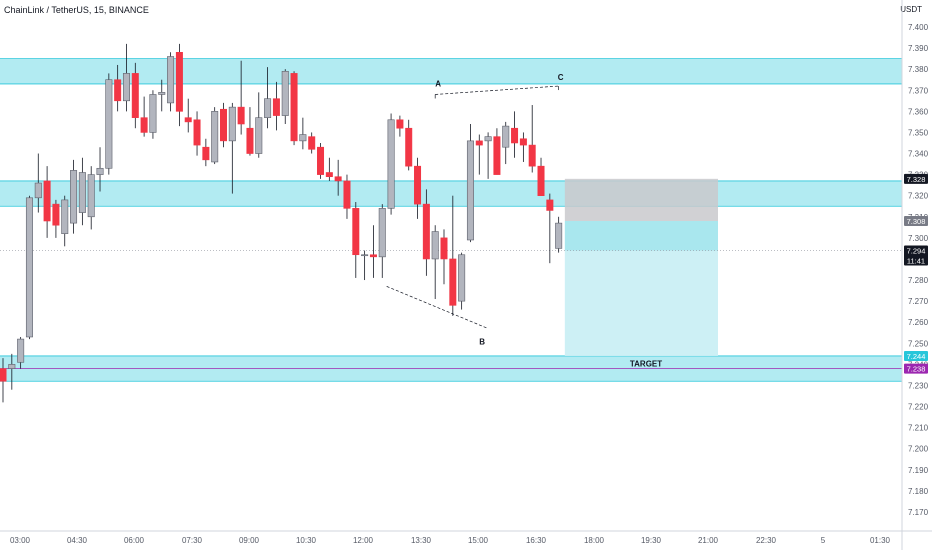 This screenshot has height=550, width=932. I want to click on price-tick-label: 7.360, so click(918, 111).